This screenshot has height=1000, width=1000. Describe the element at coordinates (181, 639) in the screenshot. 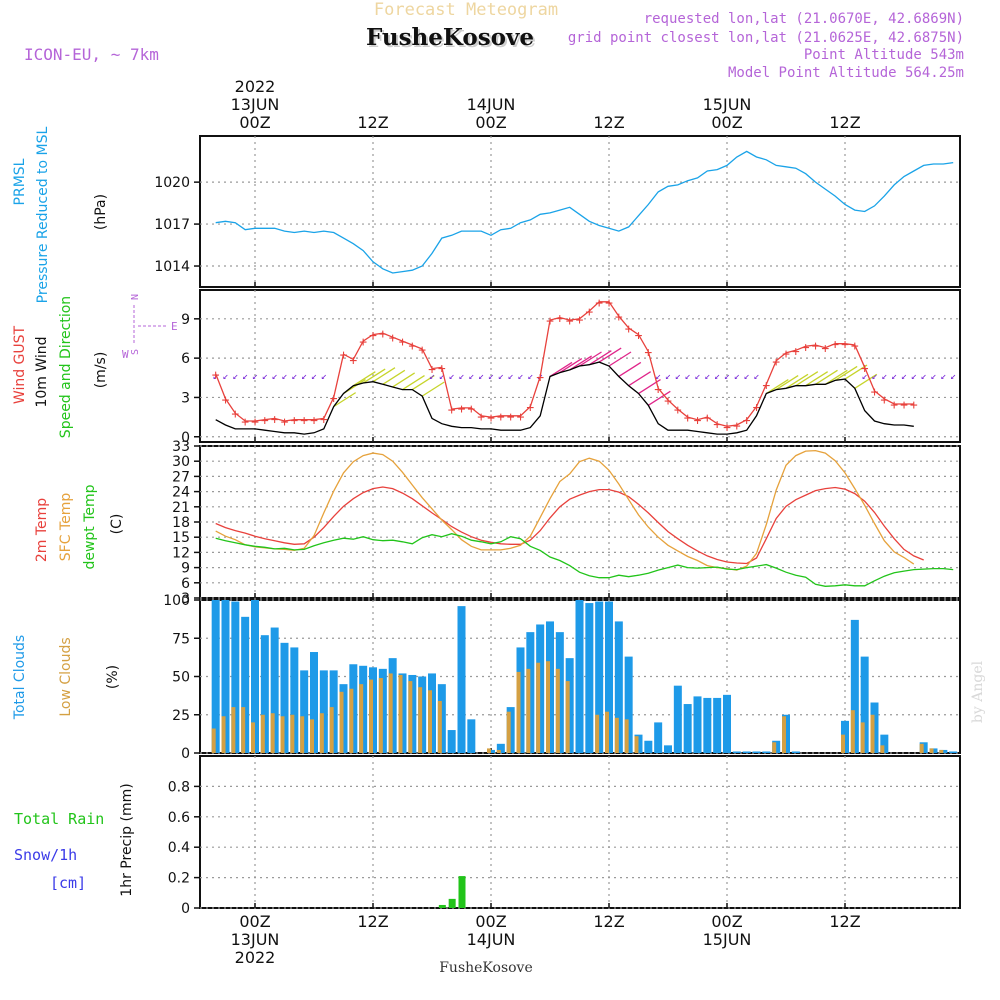

I see `clouds-ytick-label: 75` at that location.